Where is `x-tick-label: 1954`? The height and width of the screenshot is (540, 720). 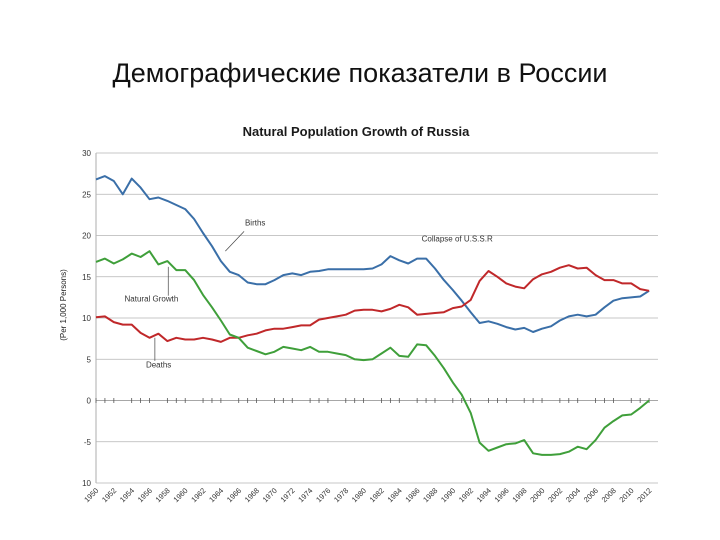 x-tick-label: 1954 is located at coordinates (127, 495).